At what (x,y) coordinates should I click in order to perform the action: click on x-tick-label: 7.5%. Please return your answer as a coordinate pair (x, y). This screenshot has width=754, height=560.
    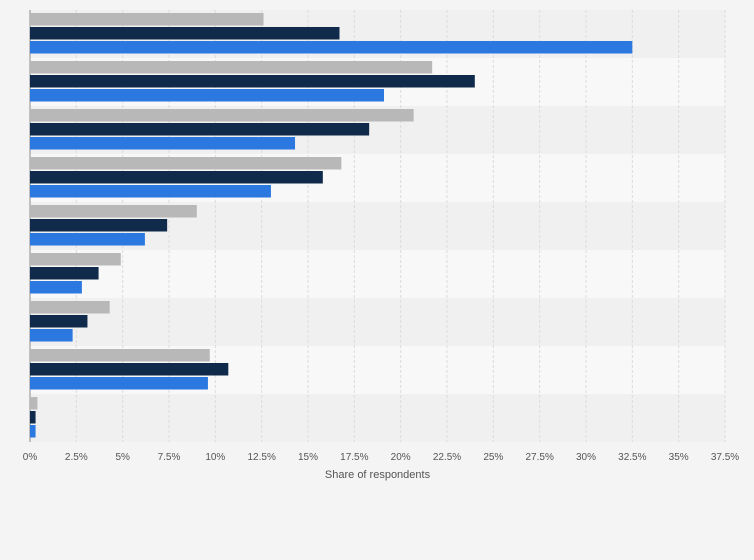
    Looking at the image, I should click on (169, 457).